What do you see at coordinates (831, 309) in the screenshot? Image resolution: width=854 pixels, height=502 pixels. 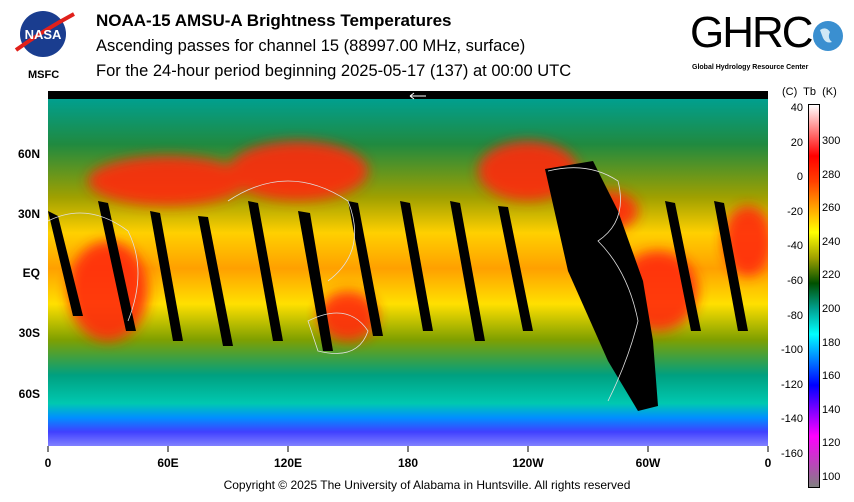 I see `colorbar-kelvin-label: 200` at bounding box center [831, 309].